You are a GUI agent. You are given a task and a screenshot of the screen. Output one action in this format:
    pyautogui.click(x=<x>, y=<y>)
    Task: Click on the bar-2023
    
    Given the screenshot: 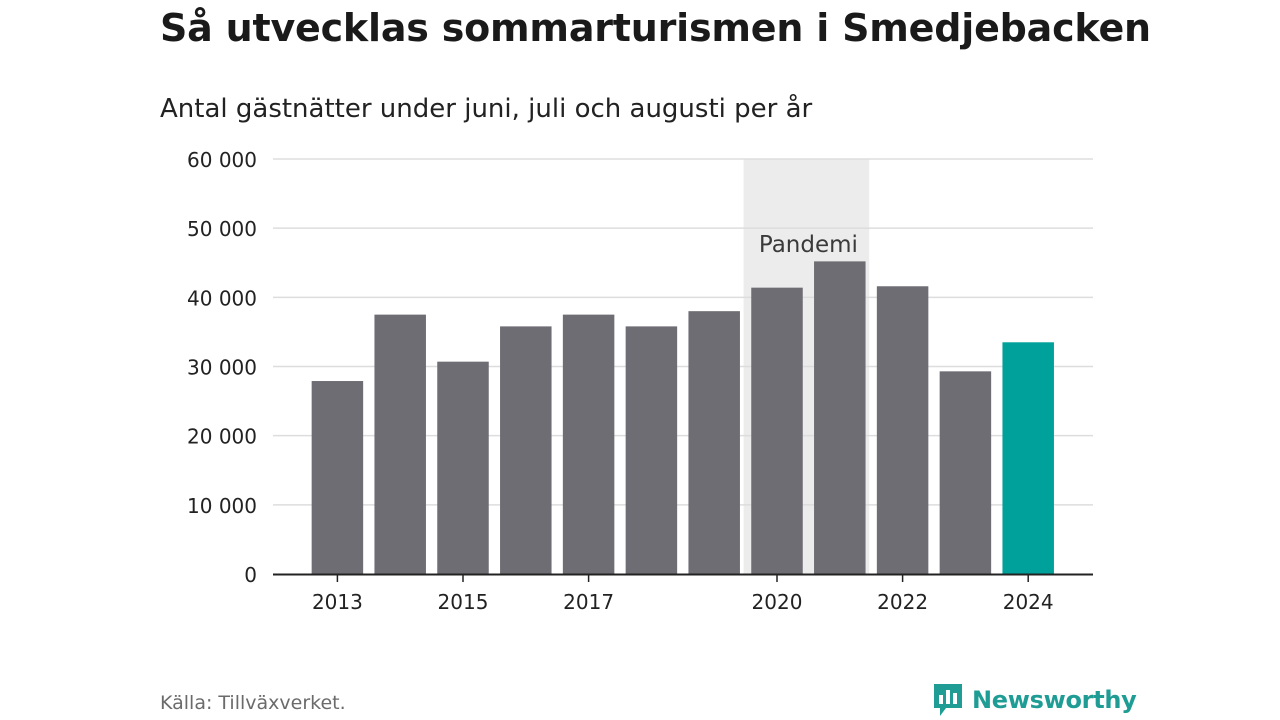 What is the action you would take?
    pyautogui.click(x=965, y=472)
    